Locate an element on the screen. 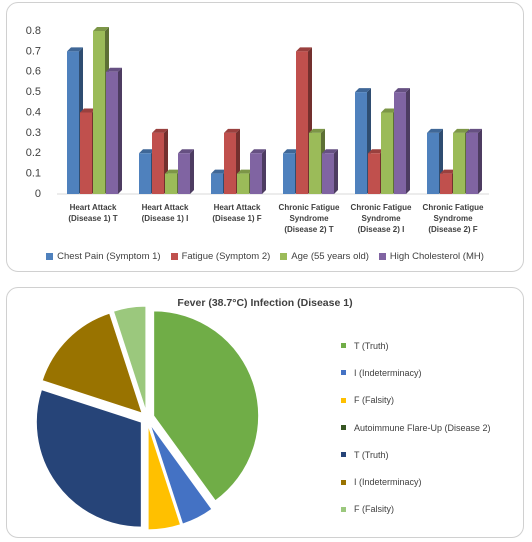 This screenshot has width=532, height=542. legend-label: High Cholesterol (MH) is located at coordinates (436, 256).